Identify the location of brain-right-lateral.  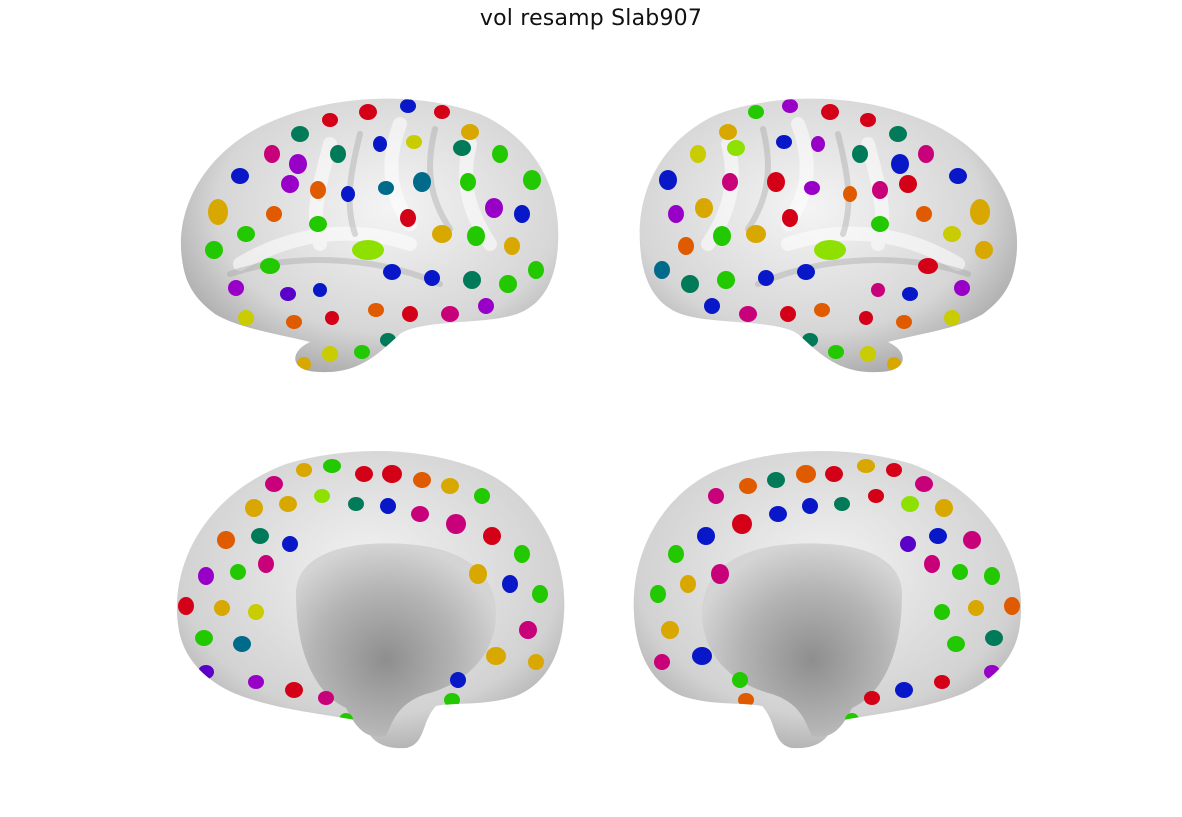
(828, 234).